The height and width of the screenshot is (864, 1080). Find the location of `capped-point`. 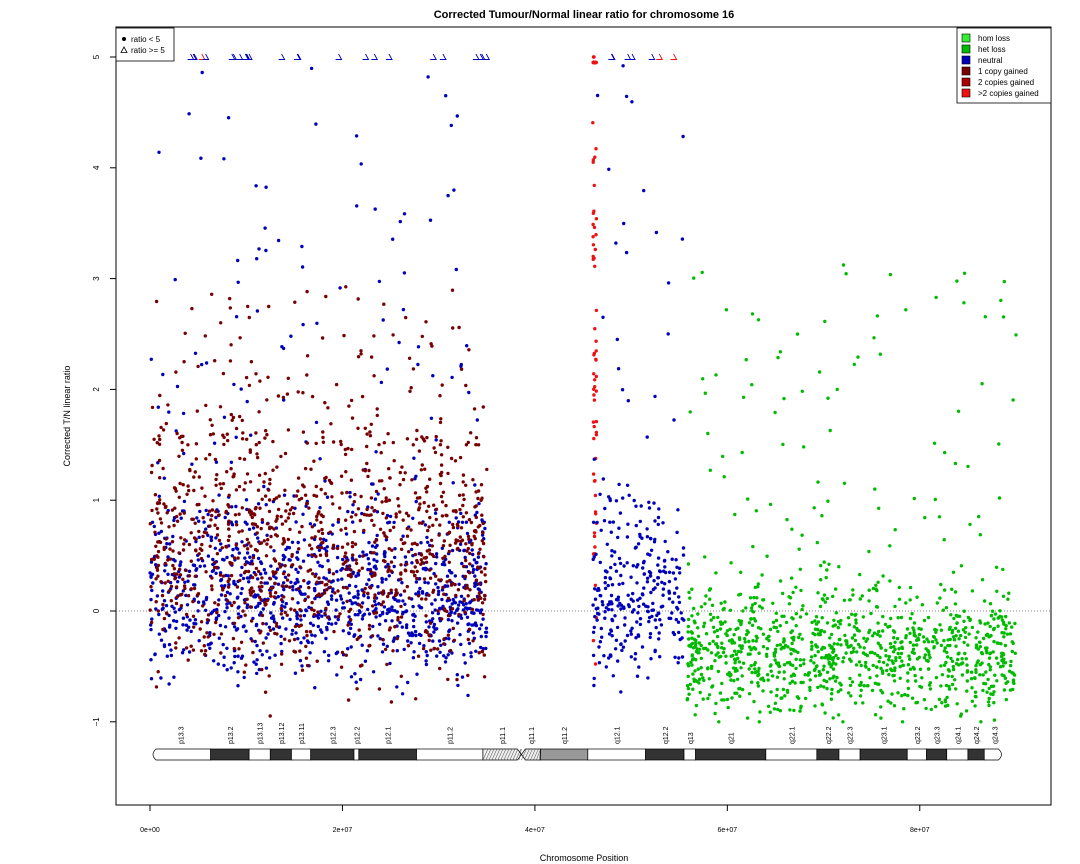

capped-point is located at coordinates (246, 56).